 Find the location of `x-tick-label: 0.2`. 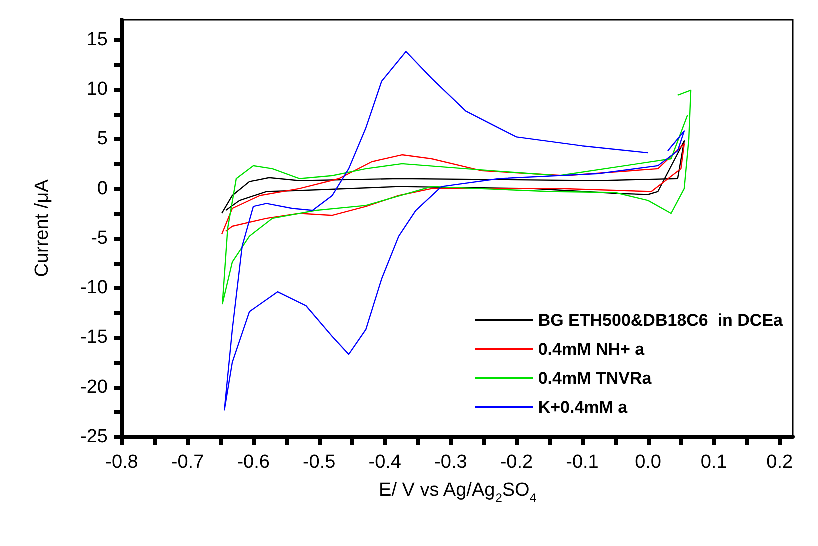

x-tick-label: 0.2 is located at coordinates (780, 462).